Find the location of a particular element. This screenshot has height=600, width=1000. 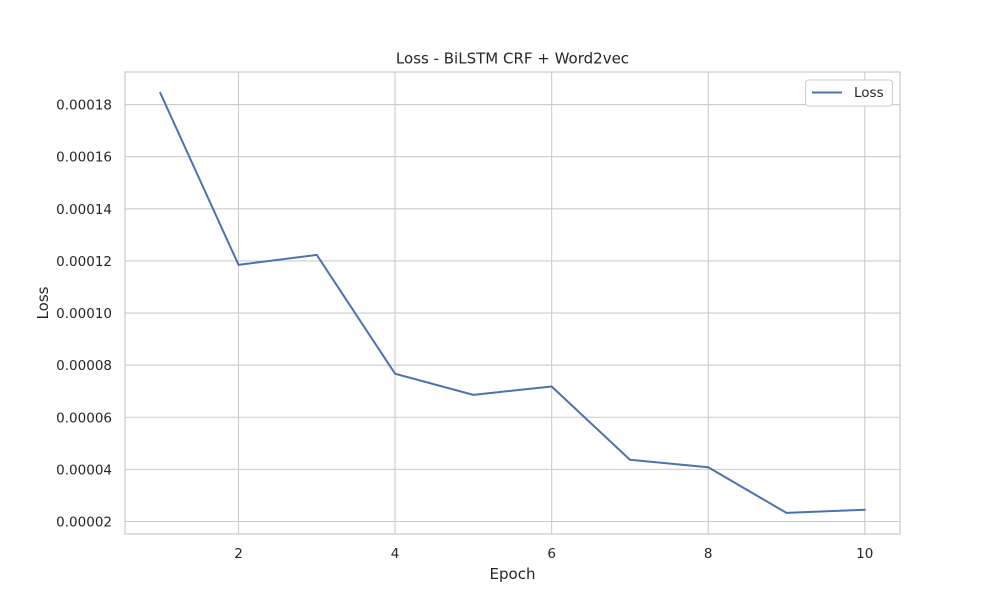

y-tick-label: 0.00010 is located at coordinates (84, 314).